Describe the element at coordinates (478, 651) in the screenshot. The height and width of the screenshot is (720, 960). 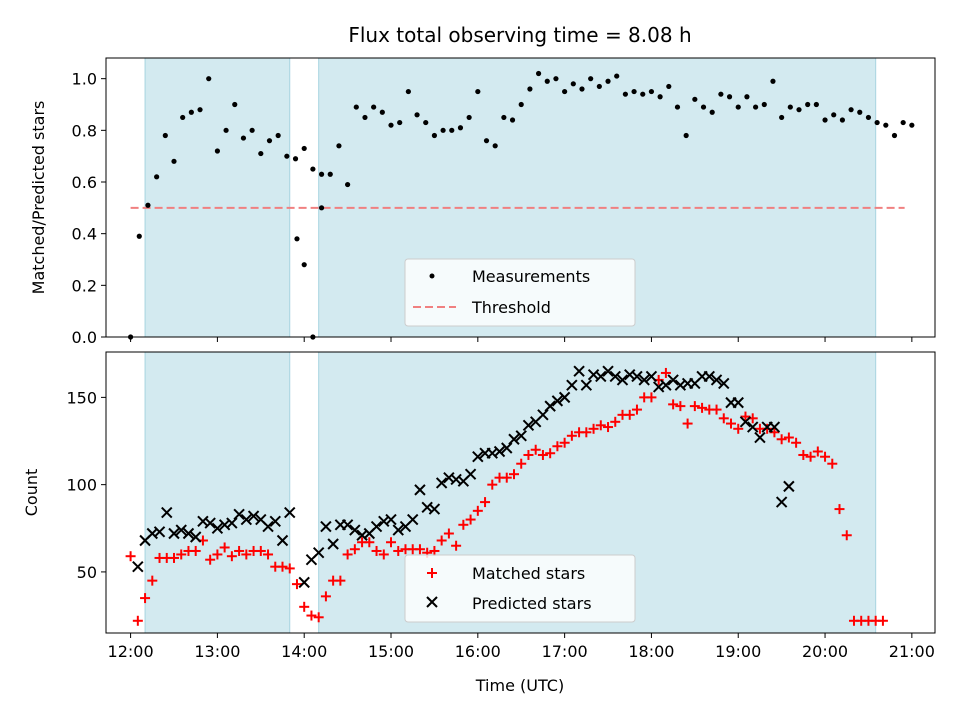
I see `x-tick-label: 16:00` at that location.